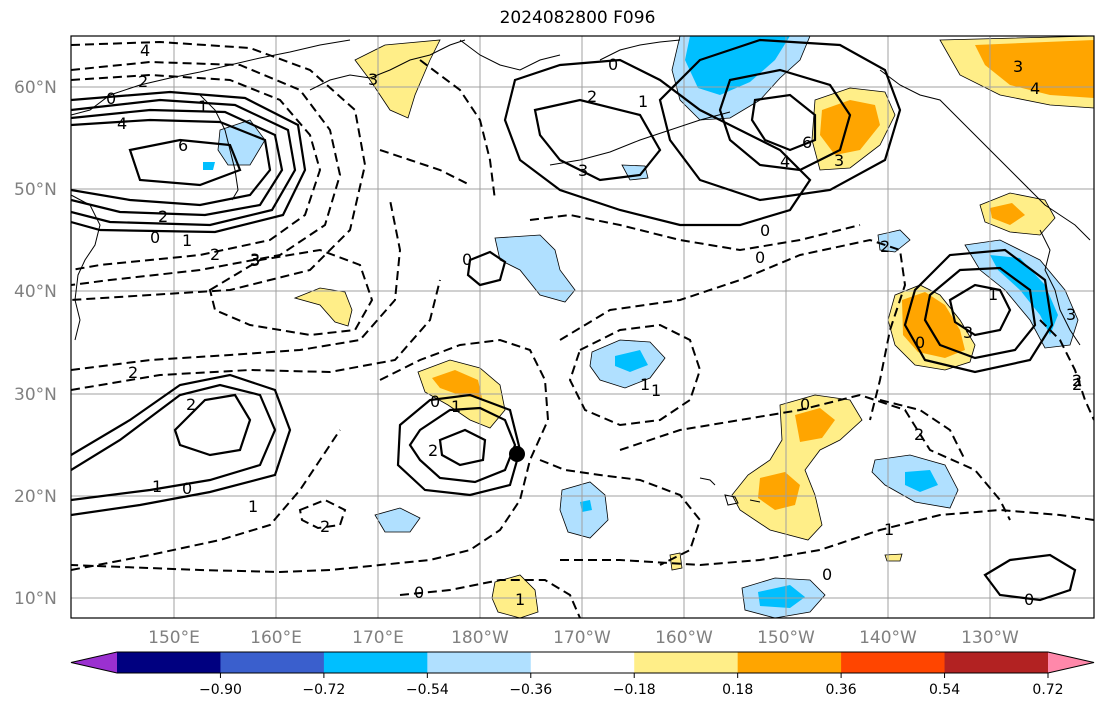 The width and height of the screenshot is (1105, 712). What do you see at coordinates (35, 599) in the screenshot?
I see `lat-label: 10°N` at bounding box center [35, 599].